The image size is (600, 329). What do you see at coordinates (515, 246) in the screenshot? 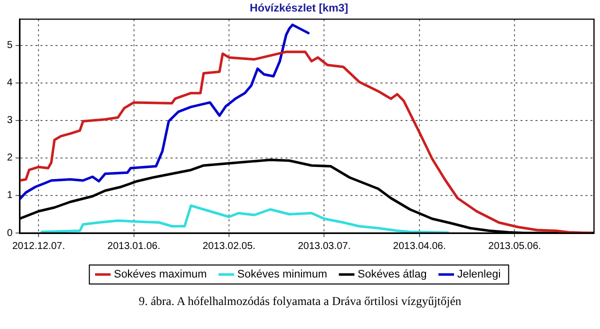
I see `x-tick-label: 2013.05.06.` at bounding box center [515, 246].